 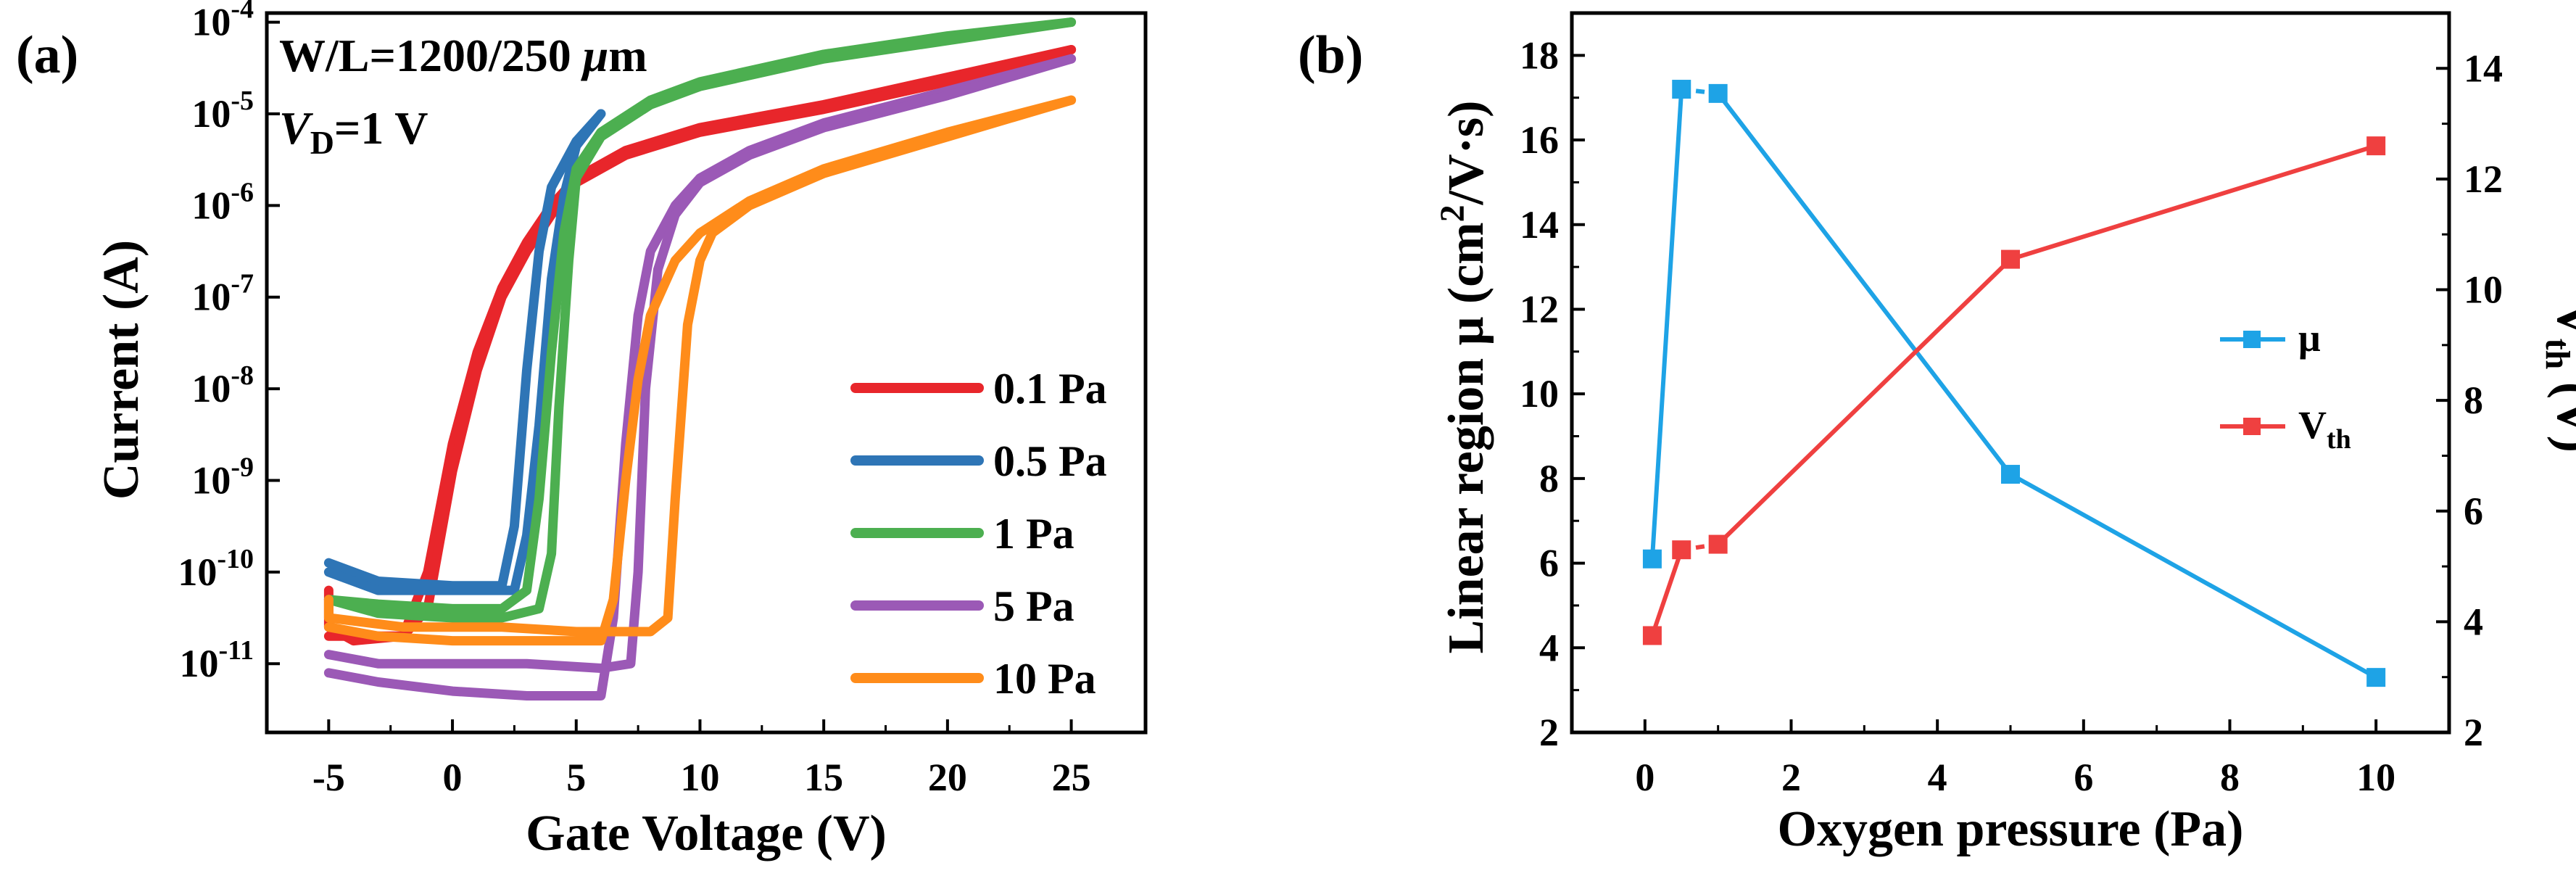 What do you see at coordinates (1549, 647) in the screenshot?
I see `y-tick-label: 4` at bounding box center [1549, 647].